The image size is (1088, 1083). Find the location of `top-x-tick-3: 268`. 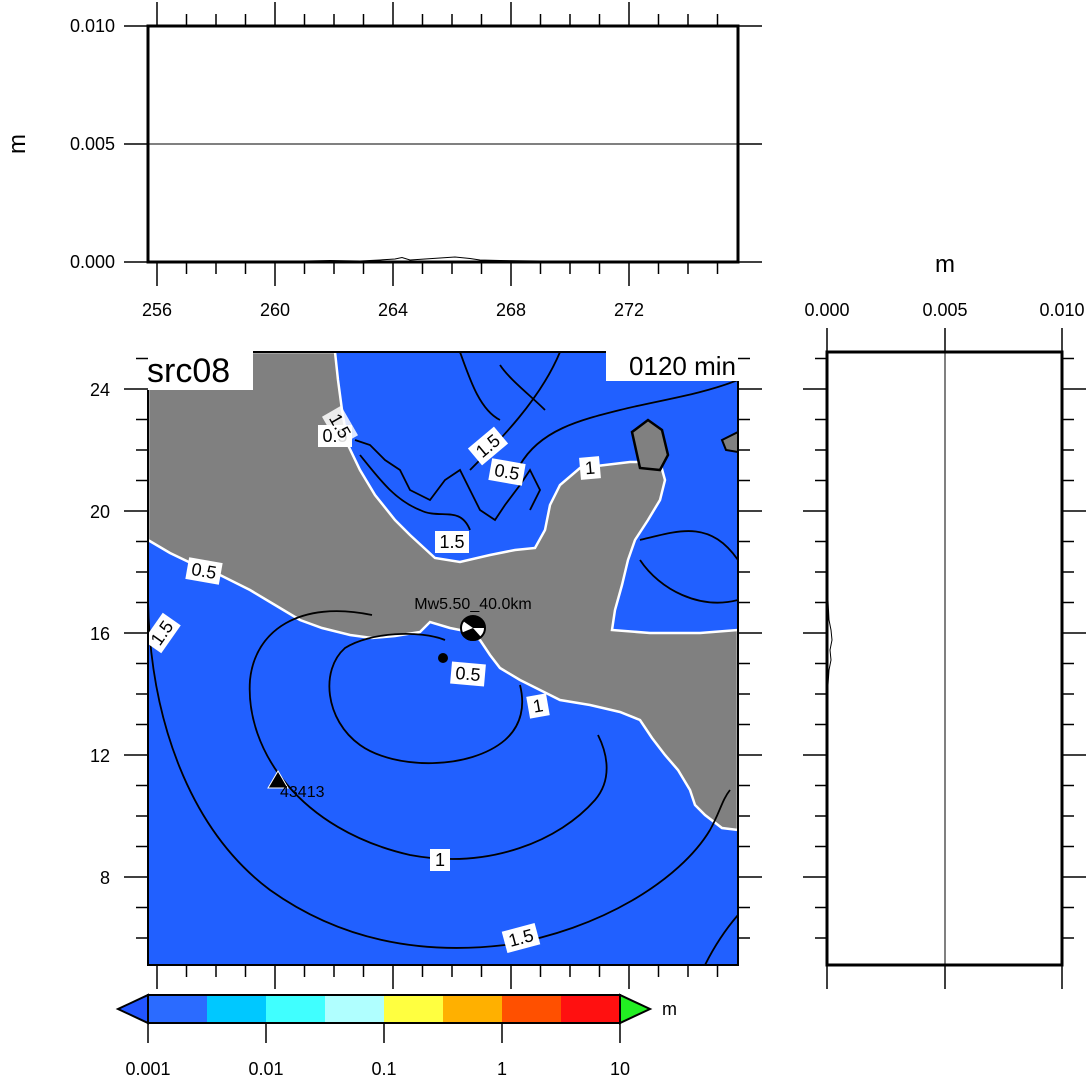

top-x-tick-3: 268 is located at coordinates (511, 310).